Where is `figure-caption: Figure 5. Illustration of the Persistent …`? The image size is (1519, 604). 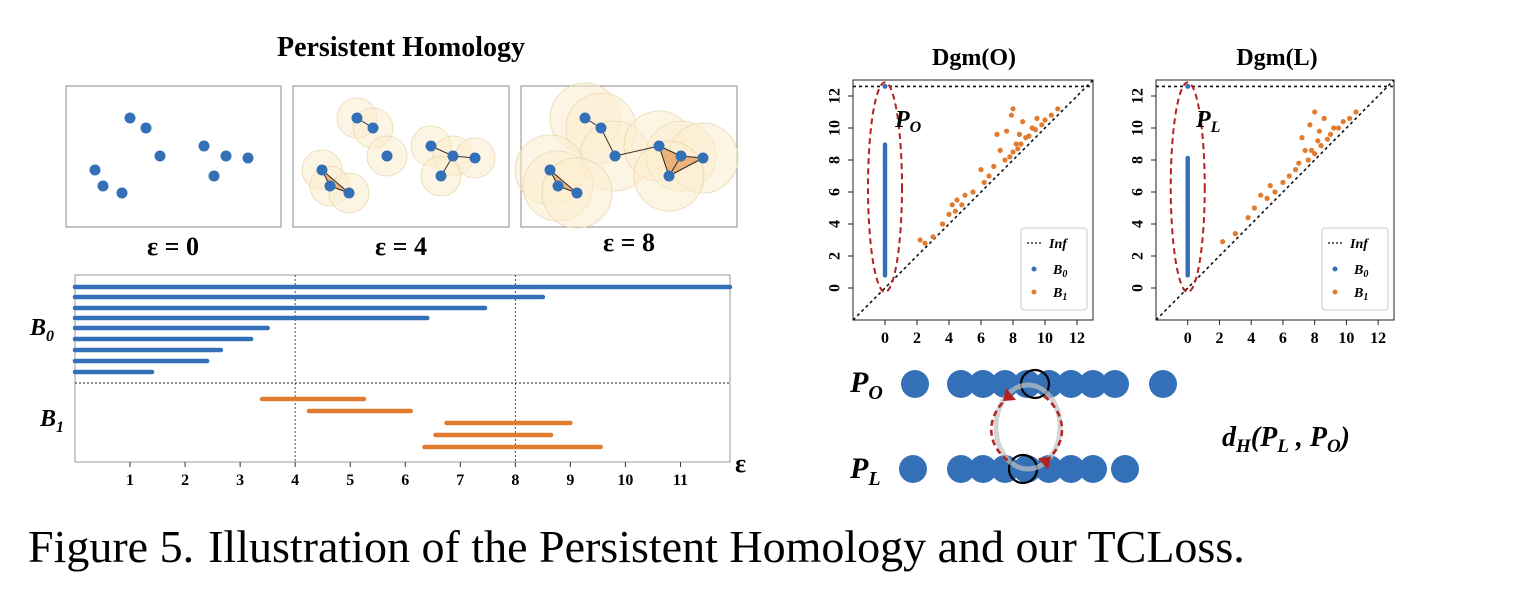 figure-caption: Figure 5. Illustration of the Persistent … is located at coordinates (643, 546).